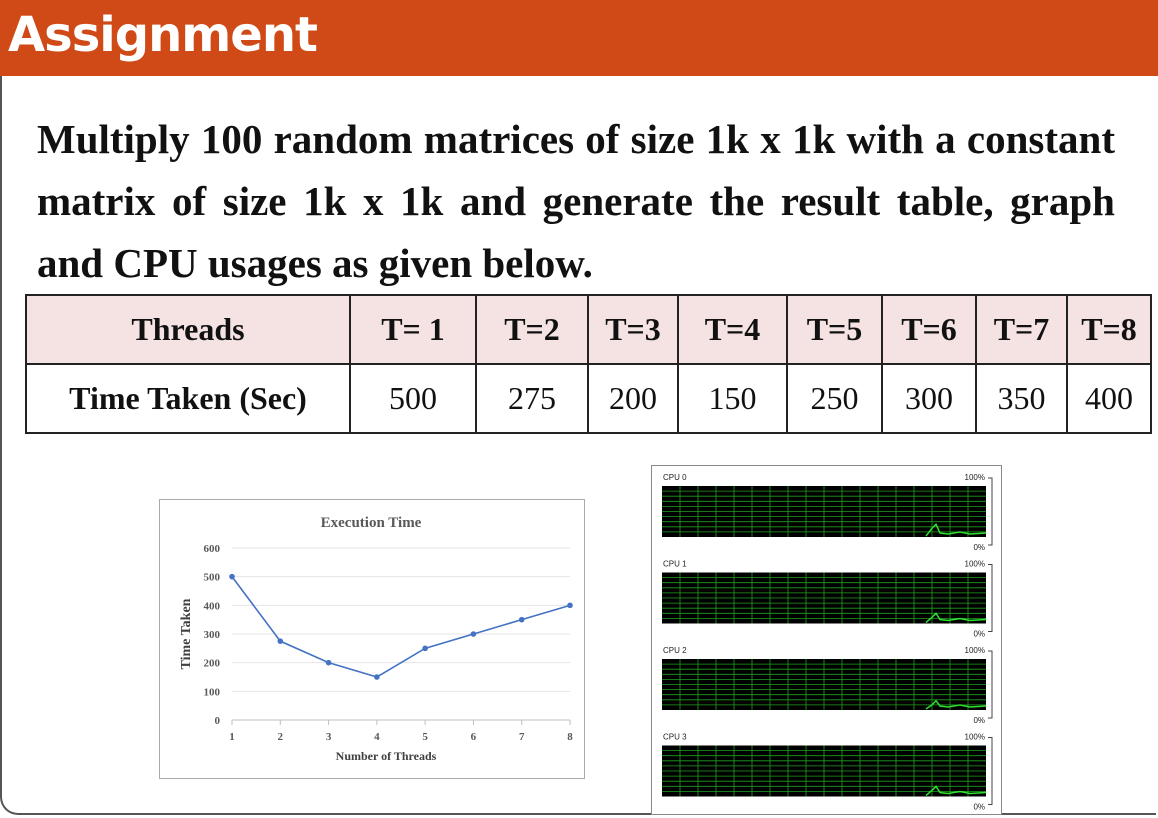  What do you see at coordinates (186, 633) in the screenshot?
I see `y-axis-label: Time Taken` at bounding box center [186, 633].